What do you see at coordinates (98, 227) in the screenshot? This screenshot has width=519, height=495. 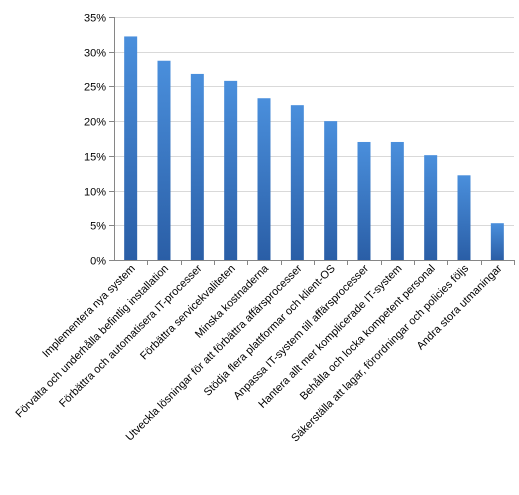 I see `y-tick-label: 5%` at bounding box center [98, 227].